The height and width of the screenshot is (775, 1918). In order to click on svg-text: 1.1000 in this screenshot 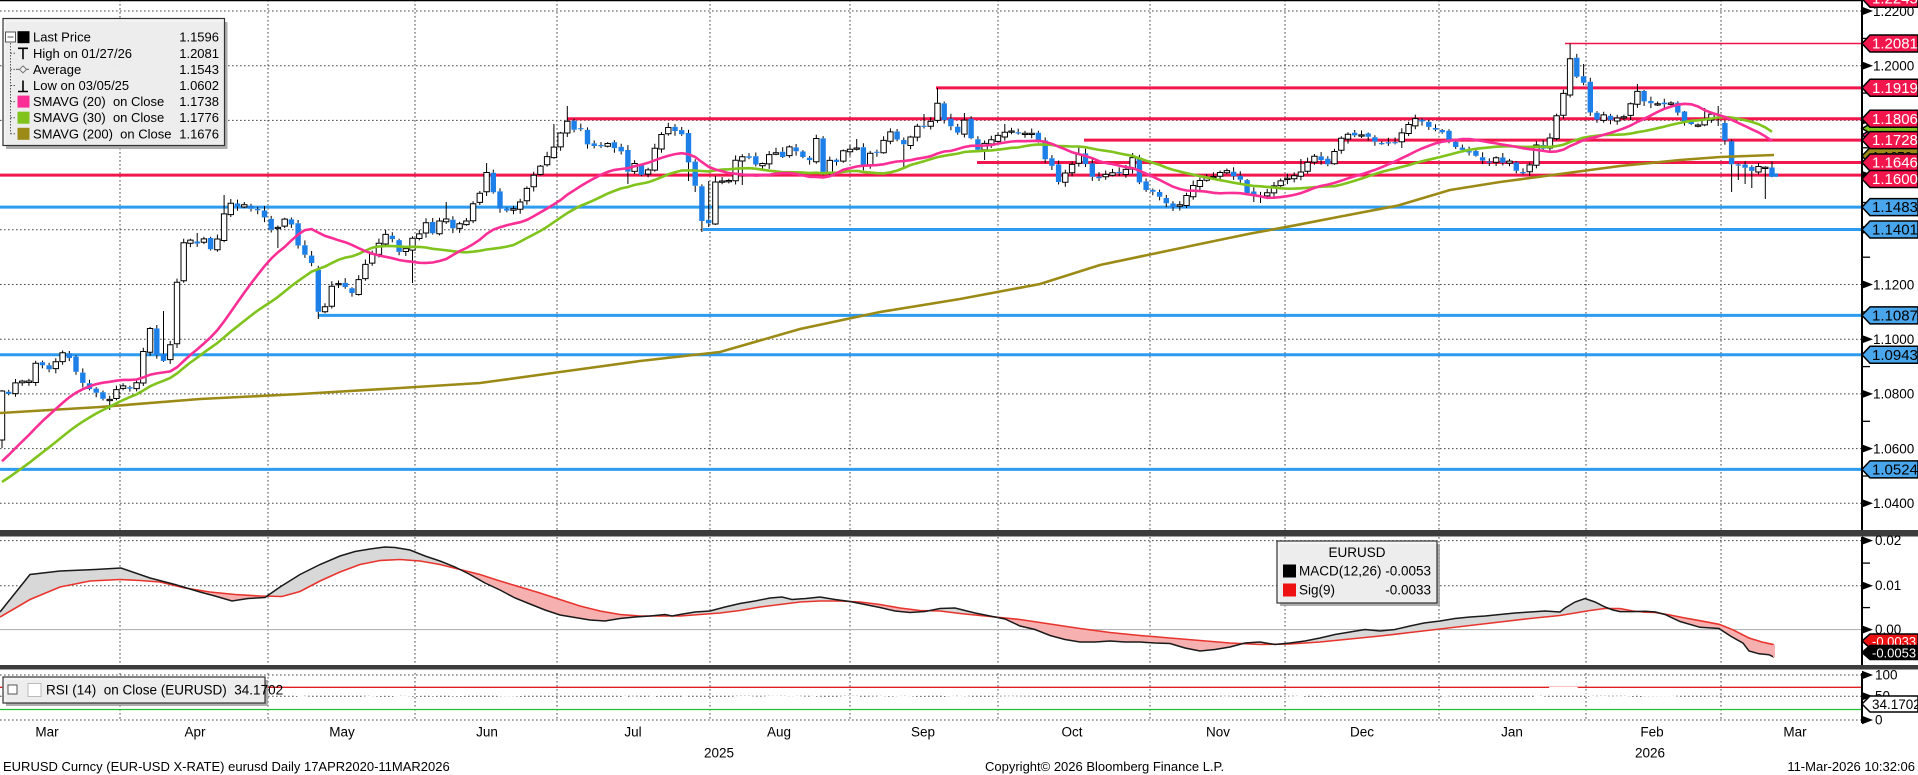, I will do `click(1893, 339)`.